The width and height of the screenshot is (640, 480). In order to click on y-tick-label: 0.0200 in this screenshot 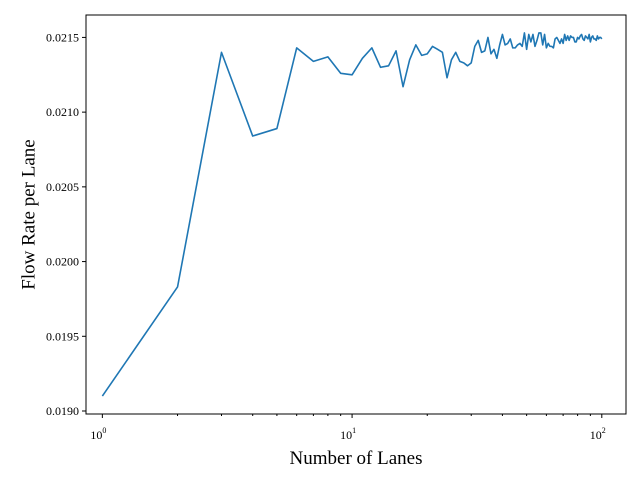, I will do `click(62, 262)`.